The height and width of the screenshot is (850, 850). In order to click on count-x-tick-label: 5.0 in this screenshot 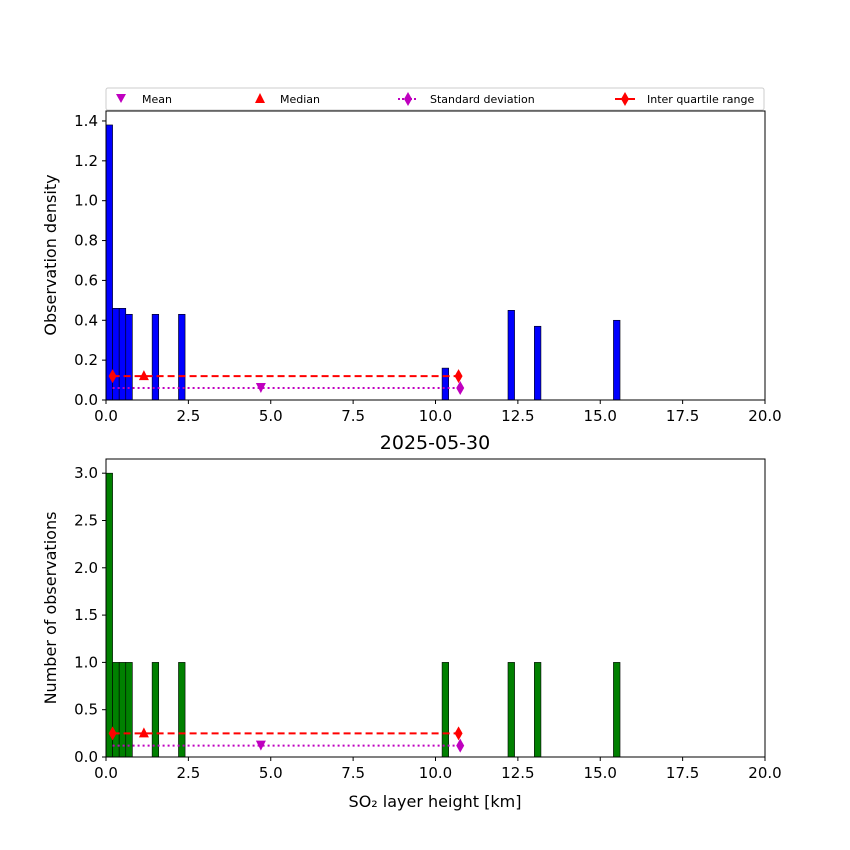, I will do `click(271, 773)`.